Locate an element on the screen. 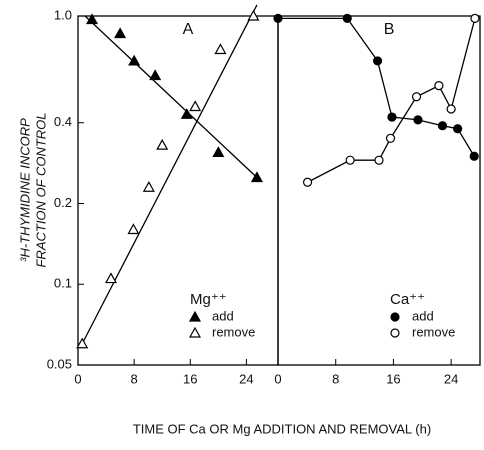 The image size is (484, 450). y-tick-label: 0.05 is located at coordinates (59, 363).